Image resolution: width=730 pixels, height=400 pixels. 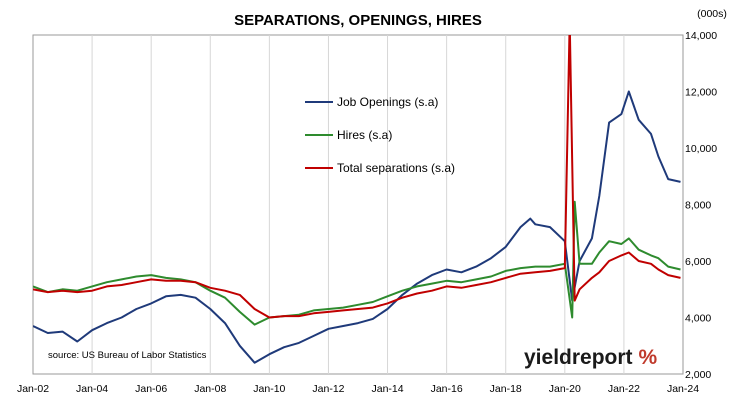 I want to click on y-tick-label: 14,000, so click(x=701, y=36).